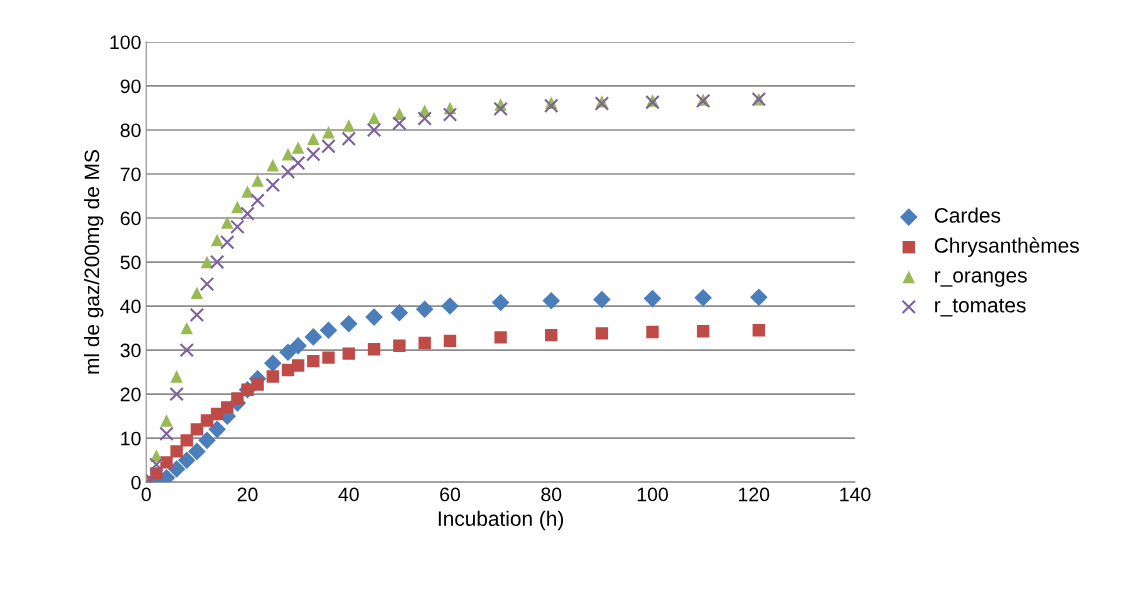 This screenshot has height=599, width=1125. What do you see at coordinates (130, 218) in the screenshot?
I see `y-tick-label: 60` at bounding box center [130, 218].